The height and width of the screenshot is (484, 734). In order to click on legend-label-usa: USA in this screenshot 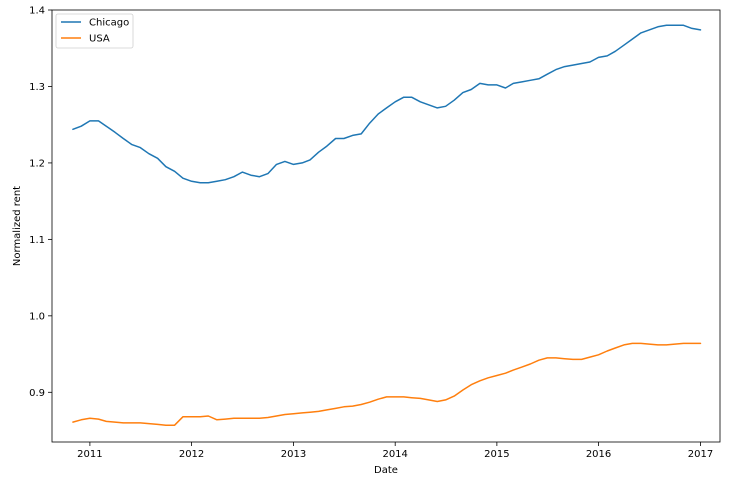, I will do `click(99, 39)`.